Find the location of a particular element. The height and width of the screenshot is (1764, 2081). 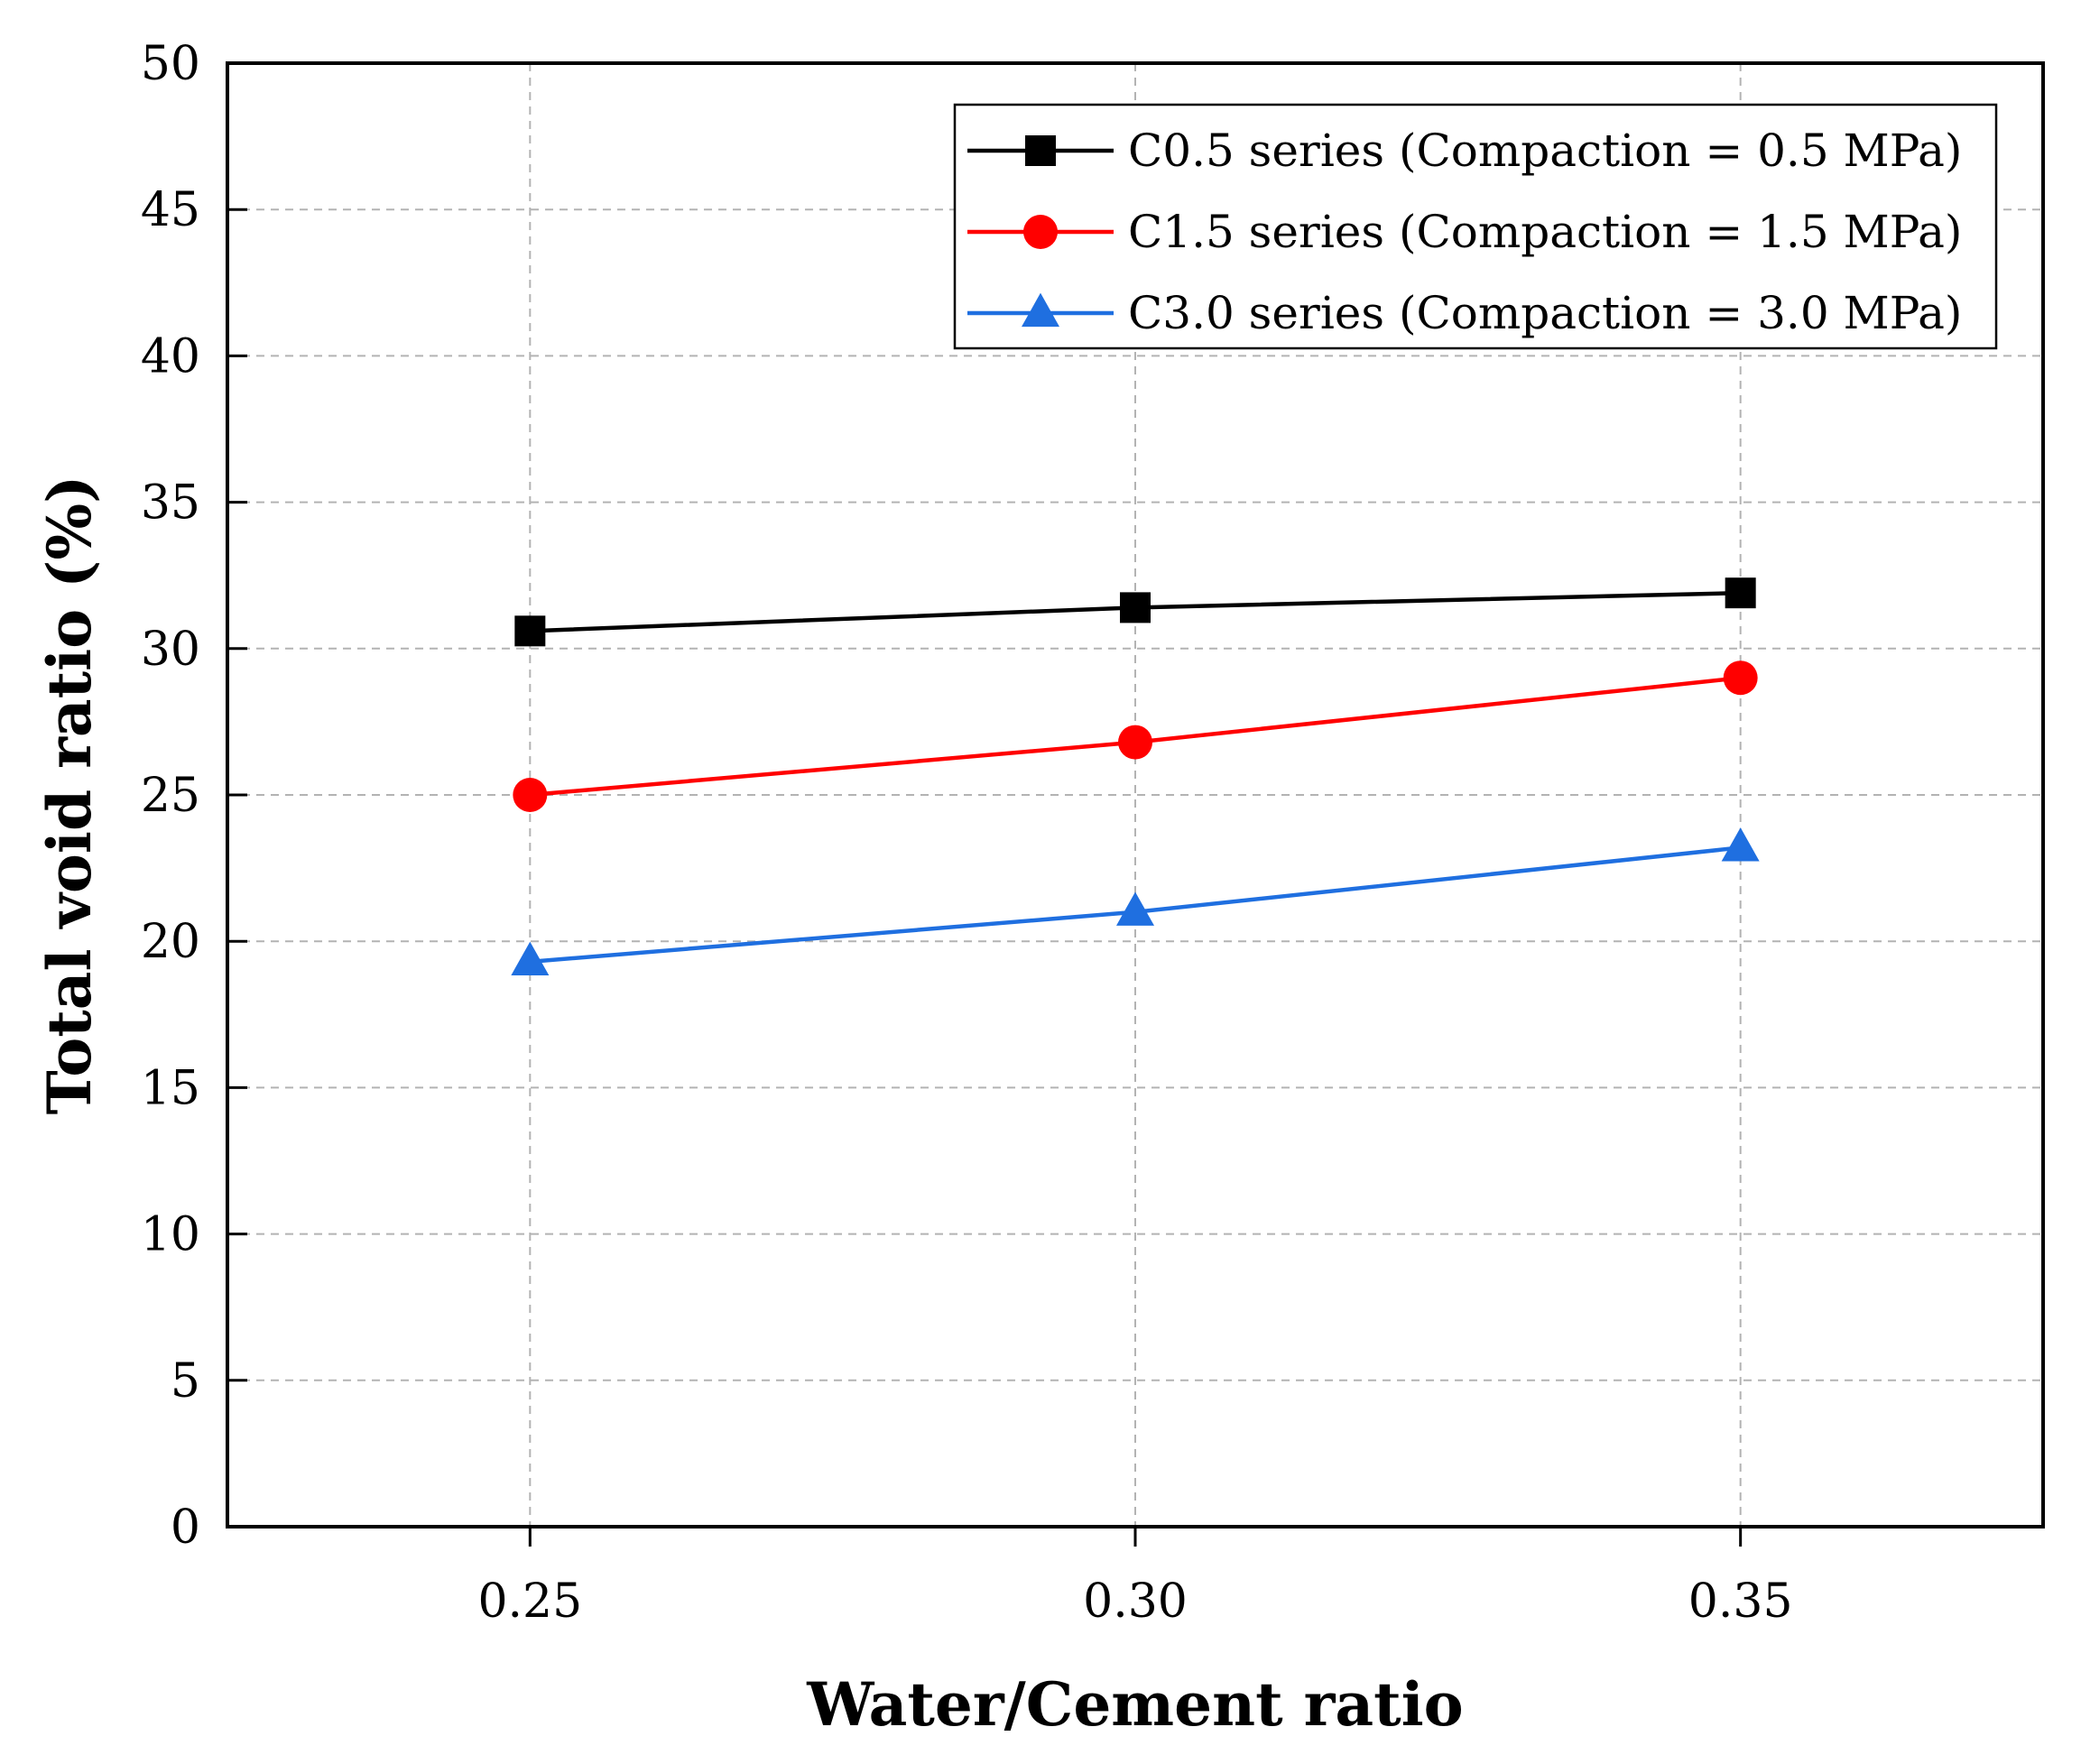

x-axis-title: Water/Cement ratio is located at coordinates (1134, 1705).